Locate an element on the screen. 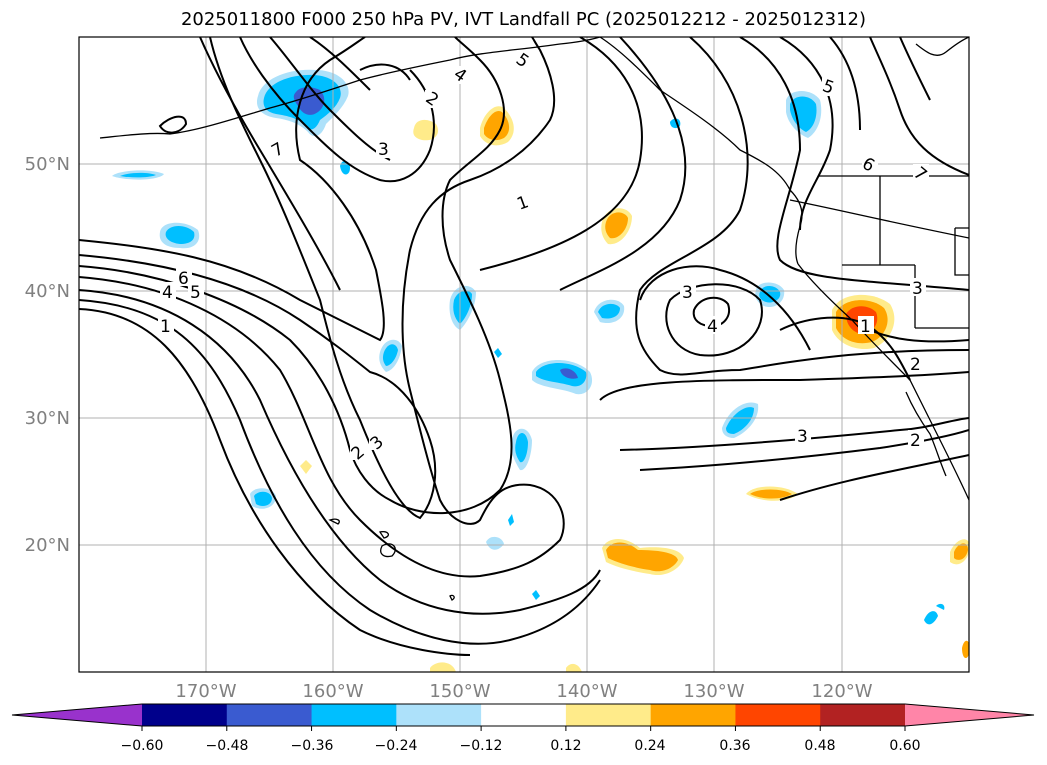 This screenshot has height=765, width=1047. lon-label: 150°W is located at coordinates (459, 691).